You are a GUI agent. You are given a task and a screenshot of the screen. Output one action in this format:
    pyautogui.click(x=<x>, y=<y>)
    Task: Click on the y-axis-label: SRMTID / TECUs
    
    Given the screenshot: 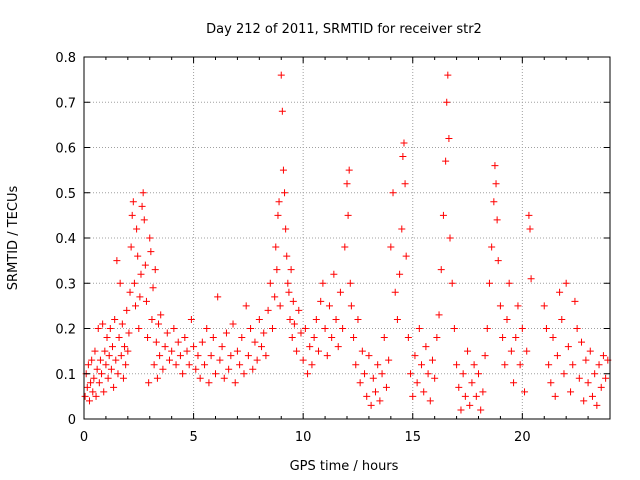 What is the action you would take?
    pyautogui.click(x=13, y=238)
    